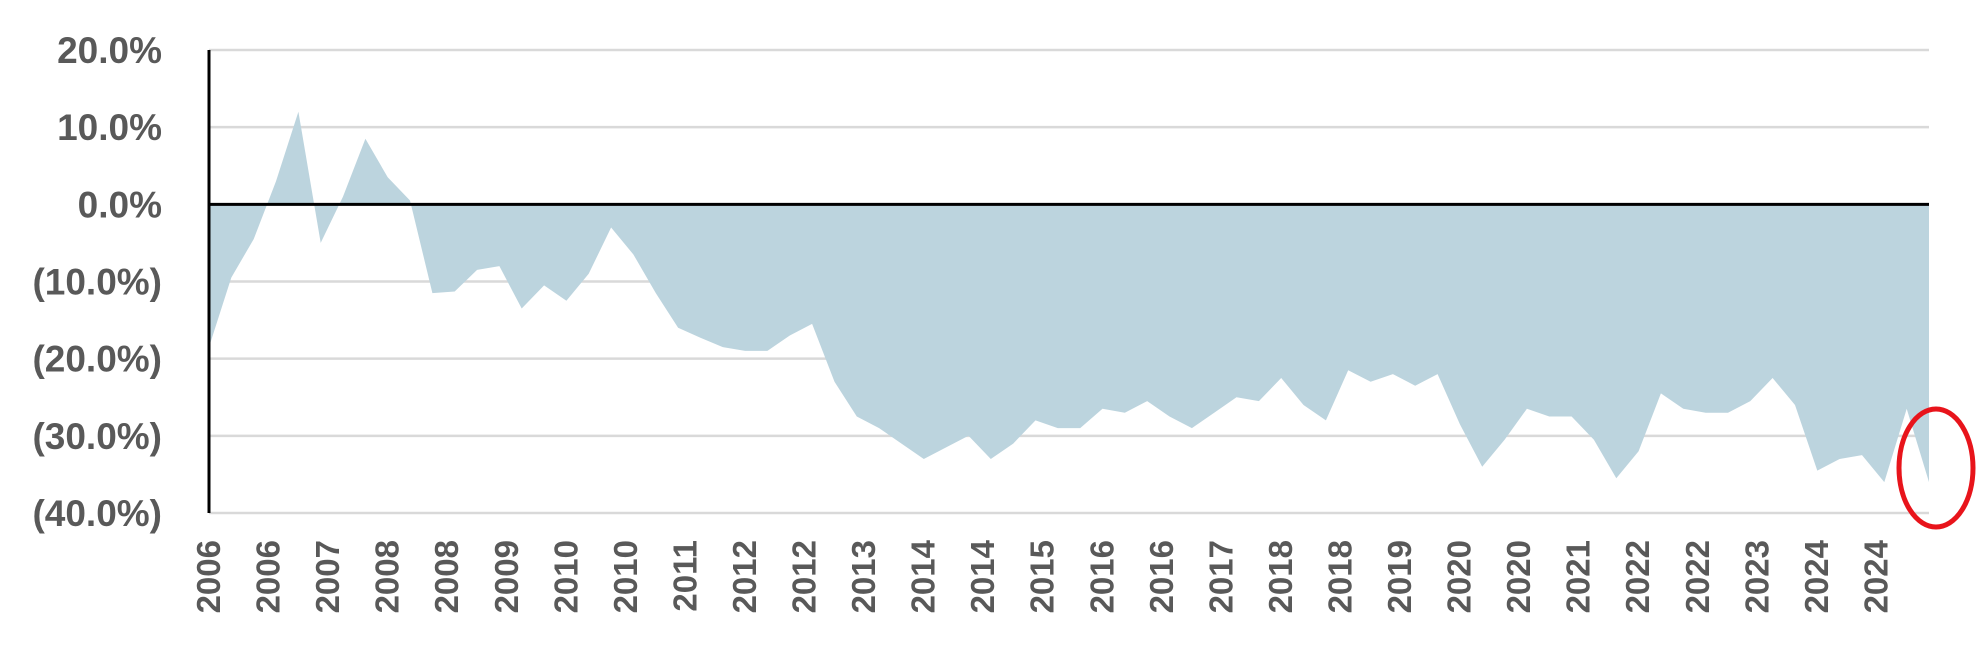  I want to click on annotations, so click(1936, 468).